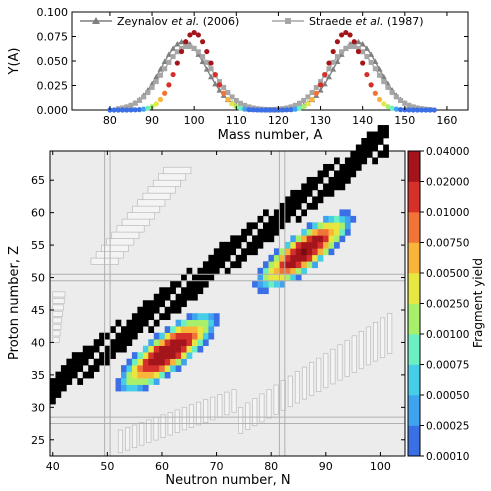  I want to click on bottom-x-tick-label: 60, so click(162, 466).